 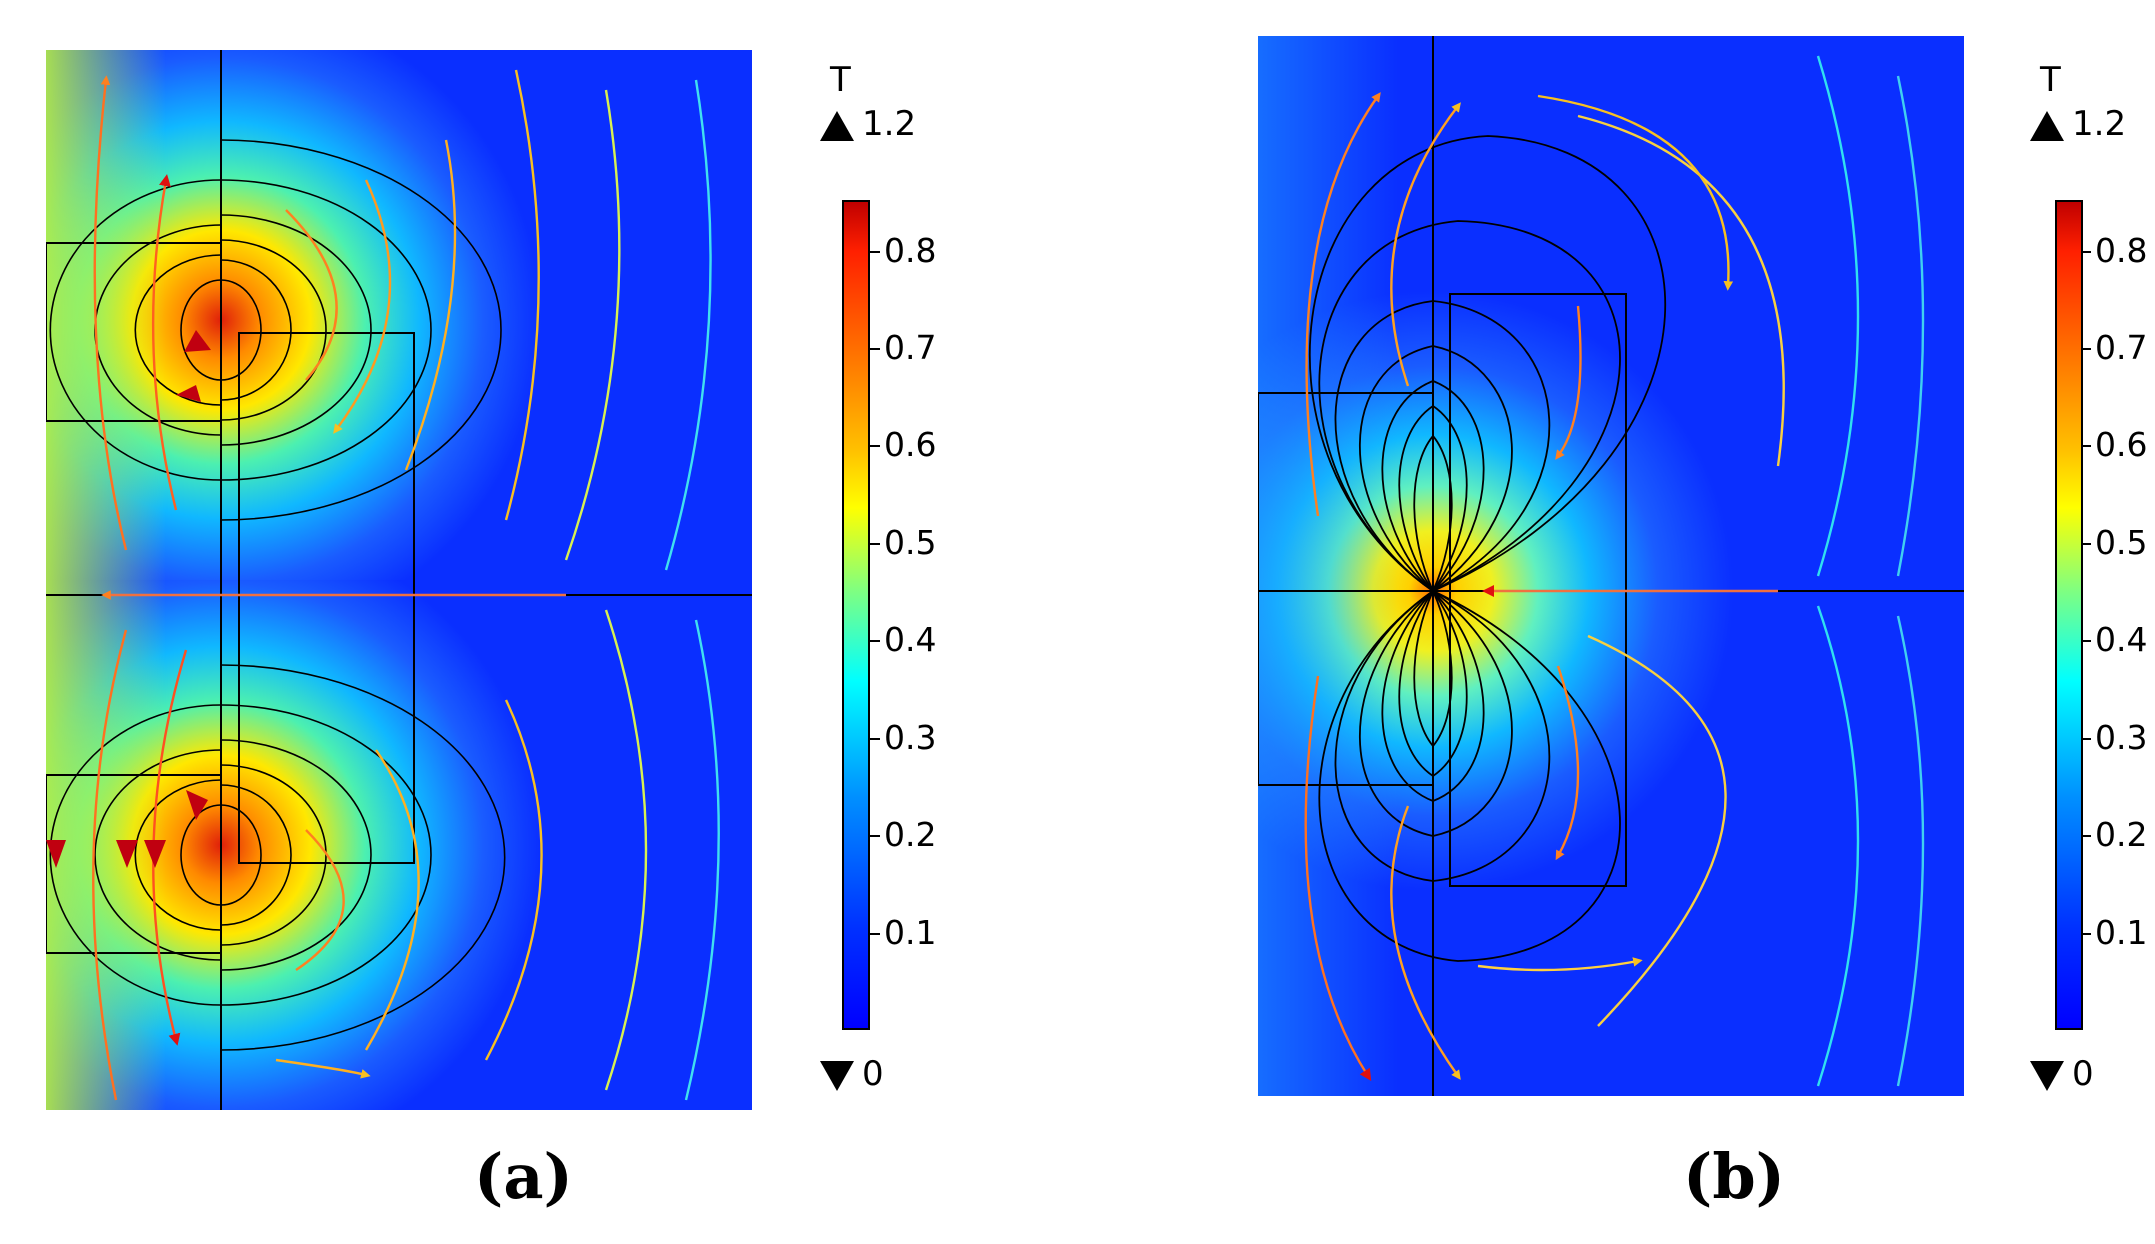 What do you see at coordinates (903, 737) in the screenshot?
I see `colorbar-tick-a: 0.3` at bounding box center [903, 737].